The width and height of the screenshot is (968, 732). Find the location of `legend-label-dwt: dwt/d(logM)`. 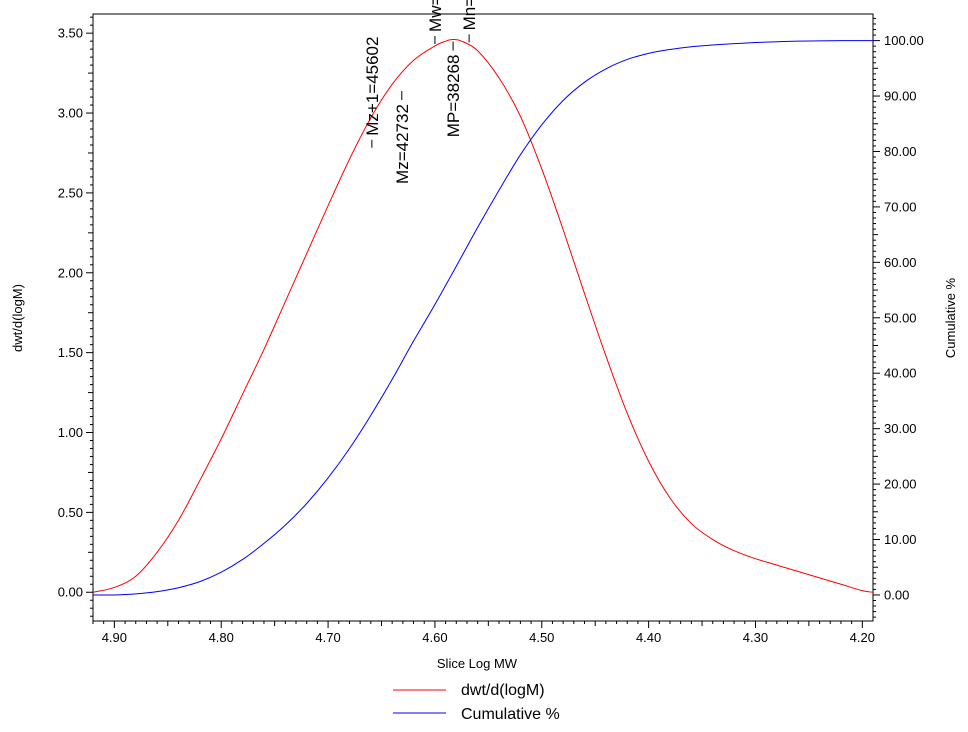

legend-label-dwt: dwt/d(logM) is located at coordinates (503, 690).